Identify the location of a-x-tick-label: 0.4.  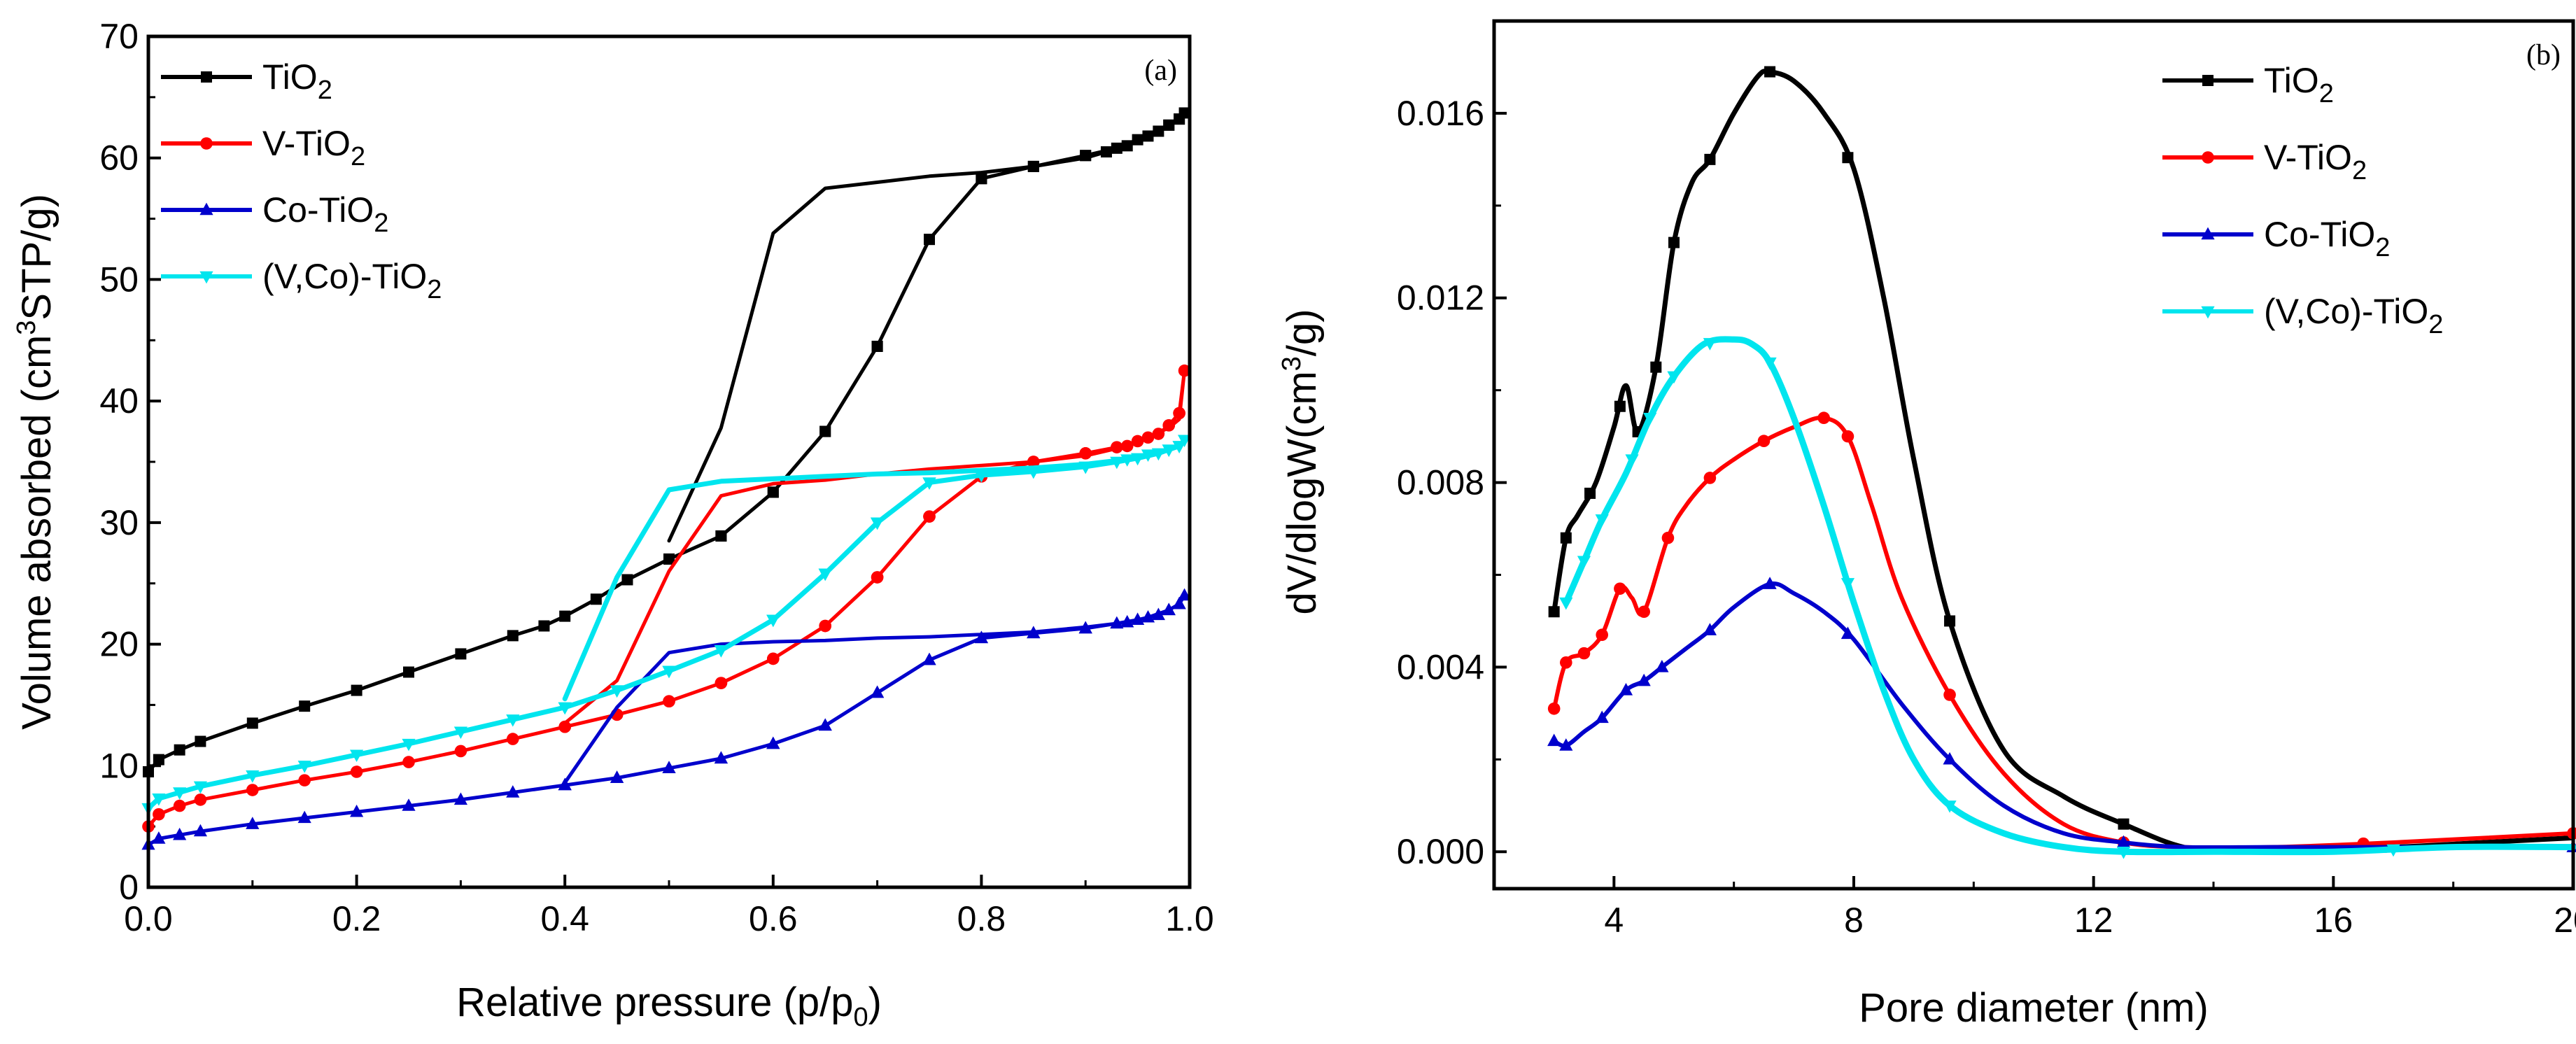
(564, 918).